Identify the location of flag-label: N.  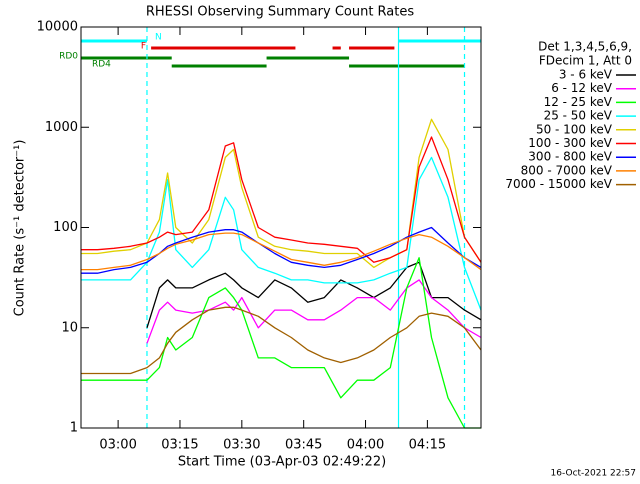
(158, 38).